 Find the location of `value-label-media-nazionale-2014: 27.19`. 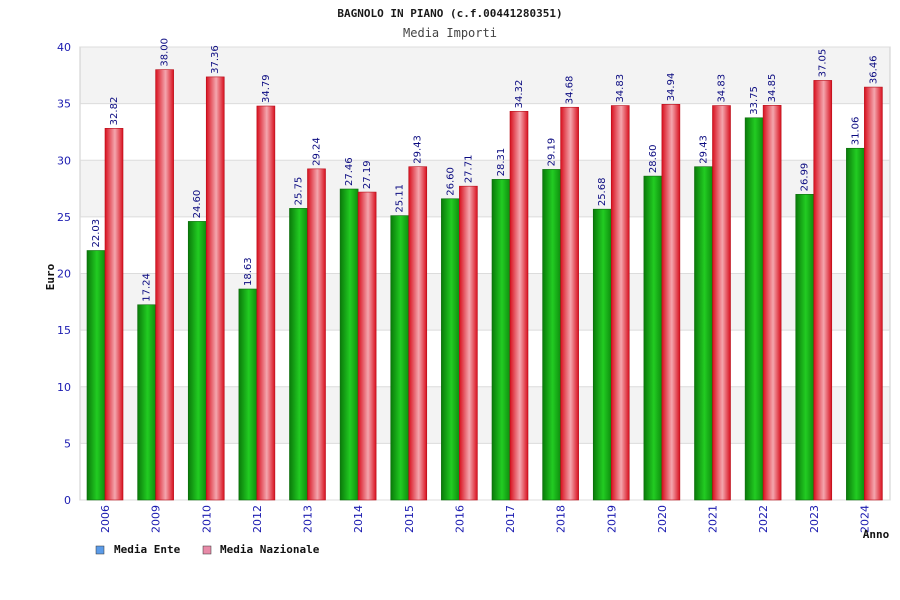

value-label-media-nazionale-2014: 27.19 is located at coordinates (367, 174).